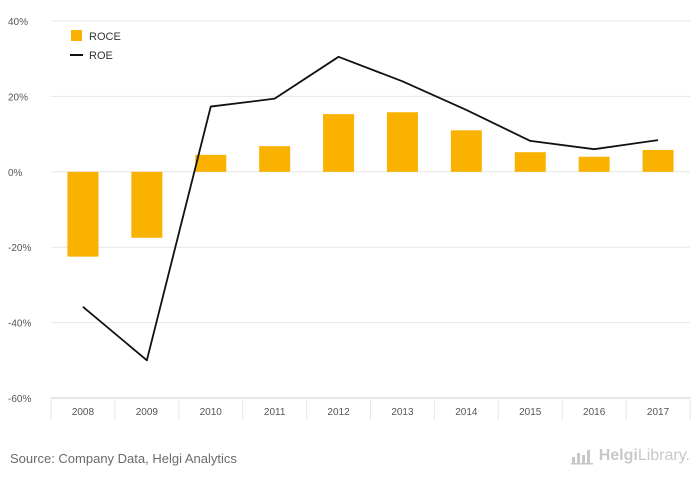 The height and width of the screenshot is (483, 700). What do you see at coordinates (370, 408) in the screenshot?
I see `x-axis: 2008 2009 2010 2011 2012 2013 2014 2015 2016 2017` at bounding box center [370, 408].